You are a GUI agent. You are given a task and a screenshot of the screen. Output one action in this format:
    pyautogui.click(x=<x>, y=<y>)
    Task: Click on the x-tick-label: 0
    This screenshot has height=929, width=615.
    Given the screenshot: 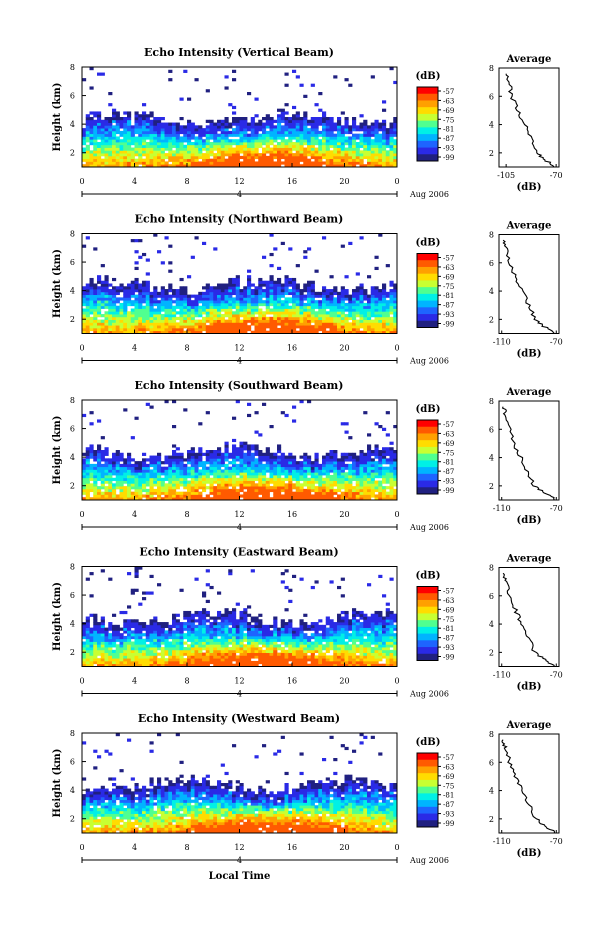 What is the action you would take?
    pyautogui.click(x=396, y=514)
    